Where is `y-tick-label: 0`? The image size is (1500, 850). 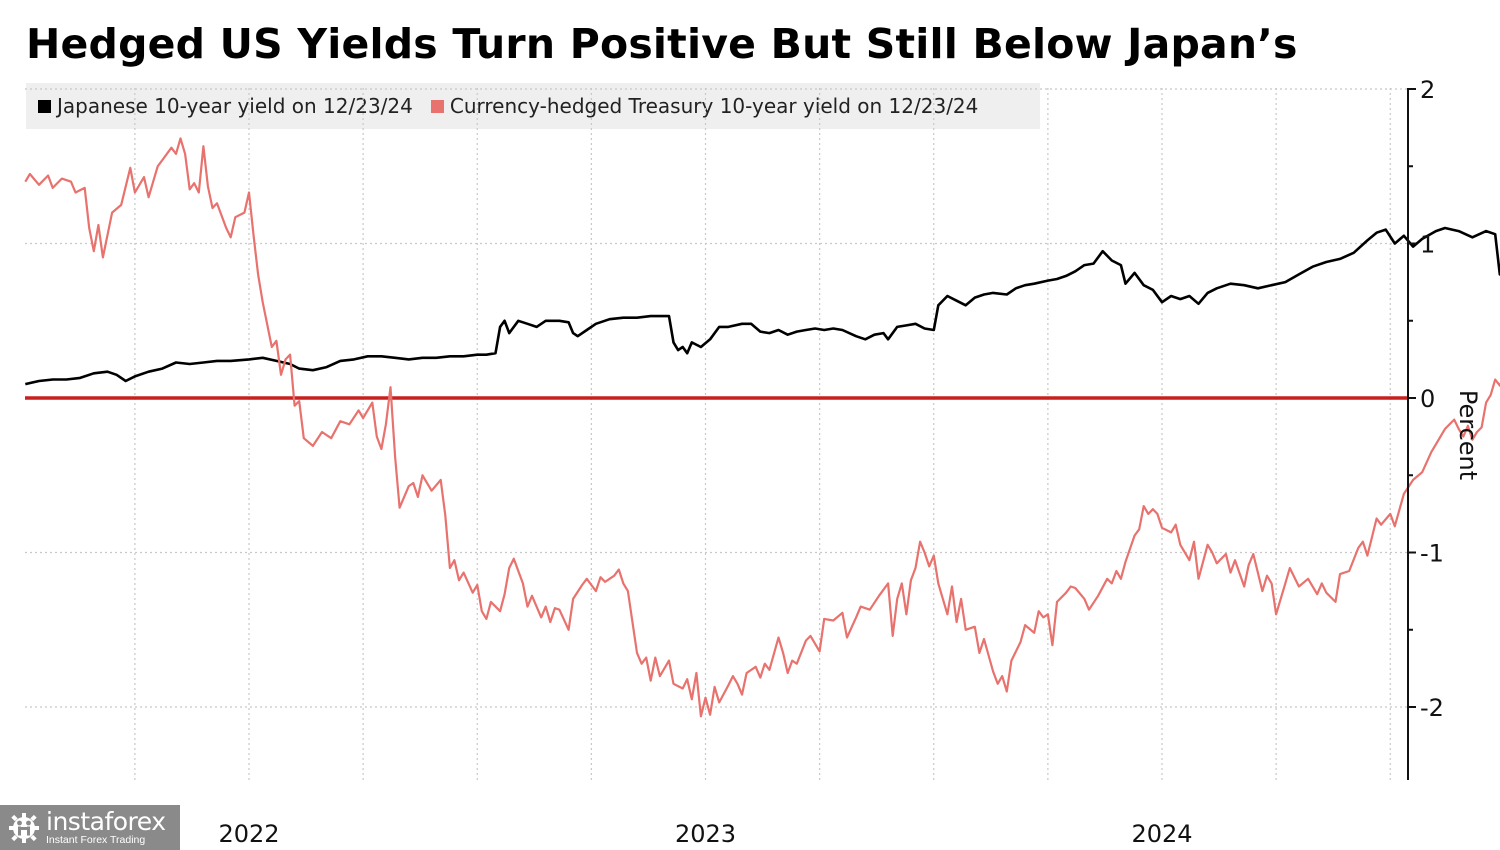 y-tick-label: 0 is located at coordinates (1427, 399).